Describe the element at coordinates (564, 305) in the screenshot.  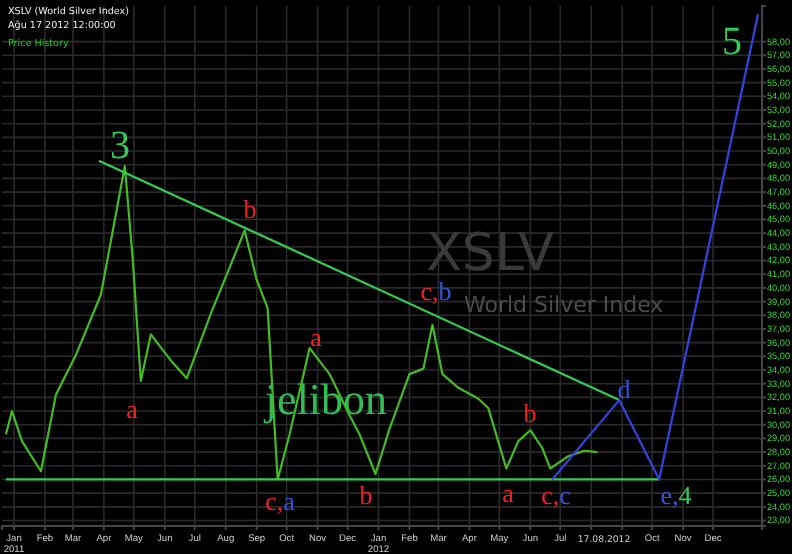
I see `annotation: World Silver Index` at that location.